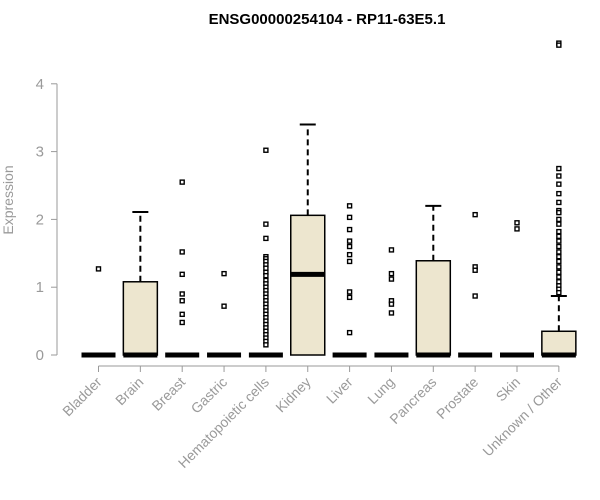  I want to click on y-tick-label: 2, so click(40, 219).